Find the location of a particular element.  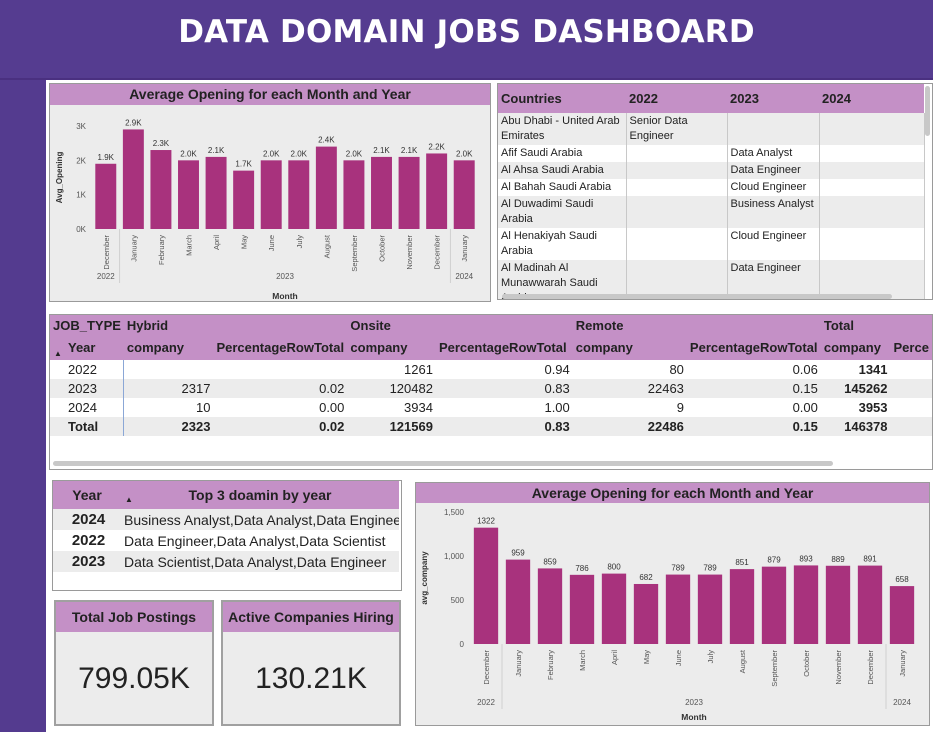

group-header-onsite: Onsite is located at coordinates (460, 325).